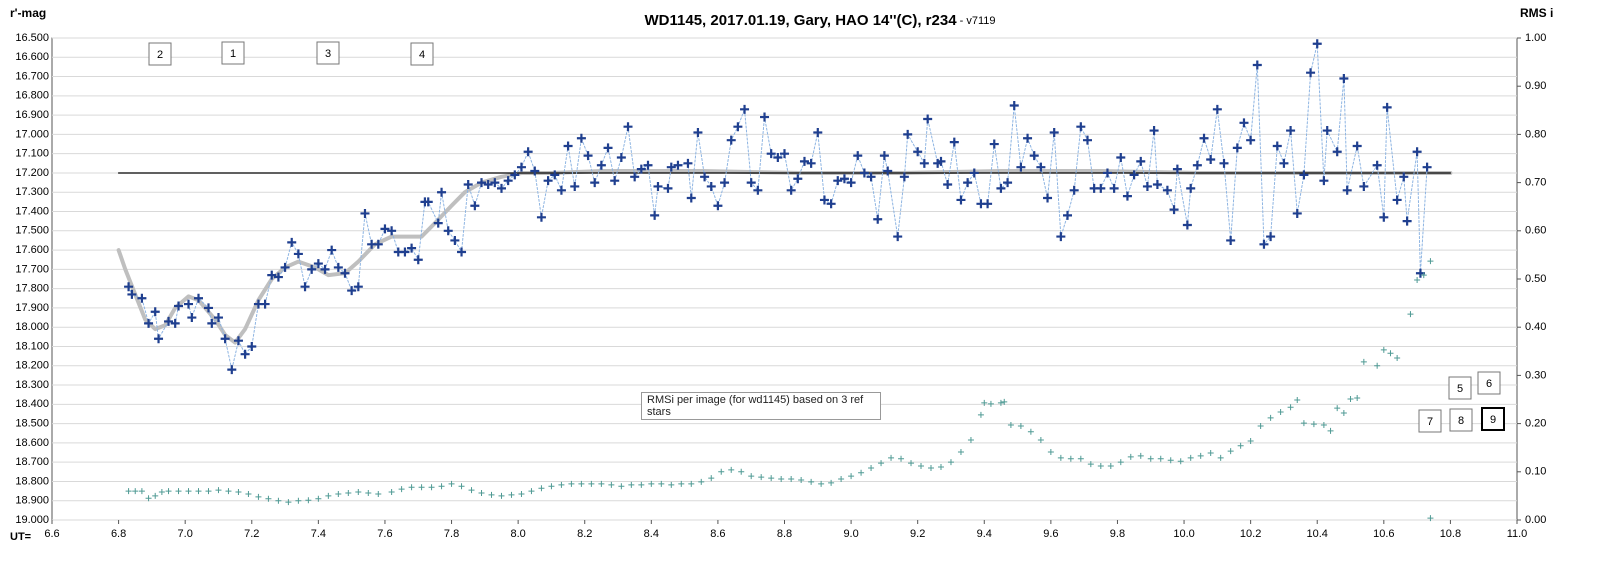 This screenshot has height=569, width=1610. What do you see at coordinates (32, 501) in the screenshot?
I see `y-tick-label: 18.900` at bounding box center [32, 501].